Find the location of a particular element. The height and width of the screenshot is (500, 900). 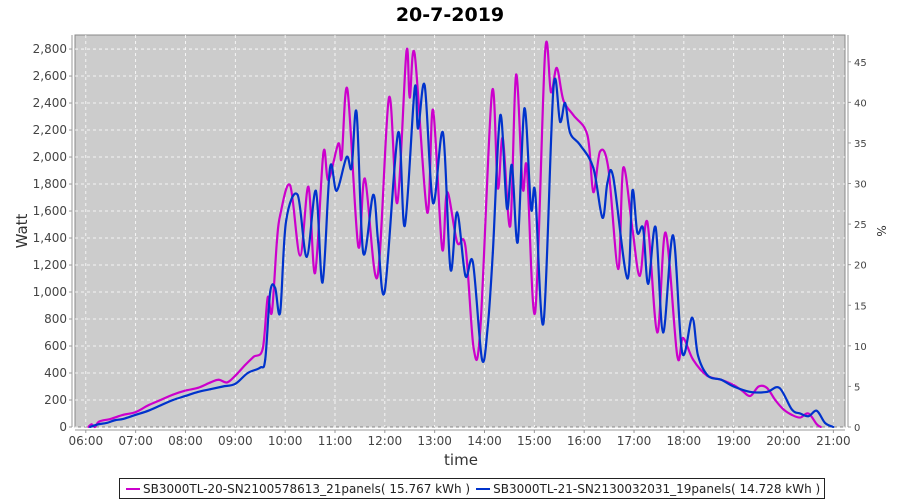

y-tick-label: 1,600 is located at coordinates (50, 211).